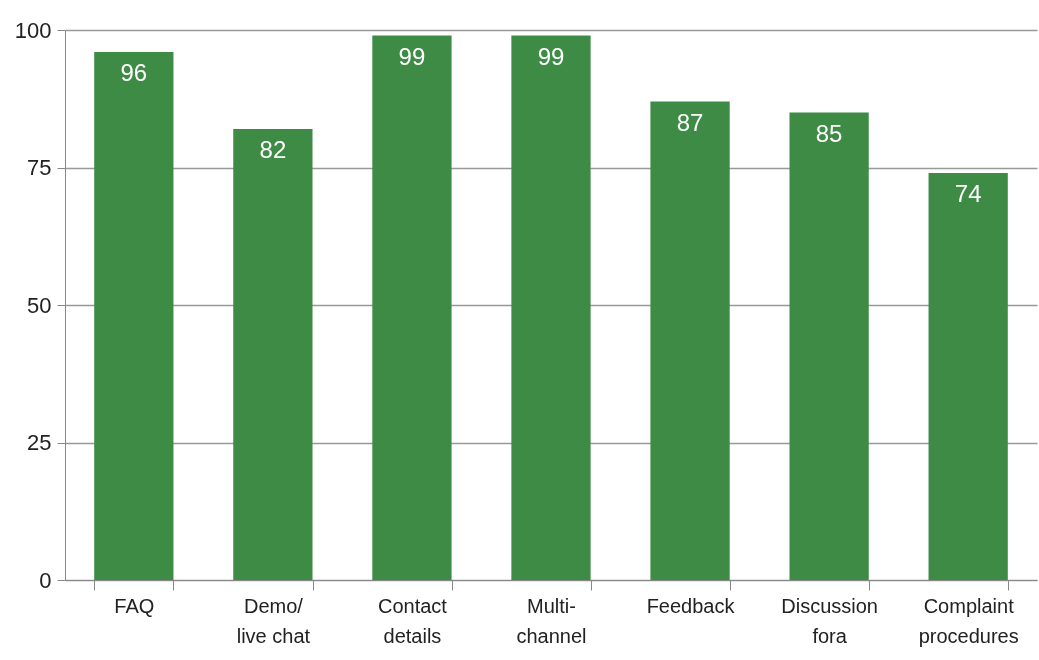 This screenshot has width=1039, height=660. What do you see at coordinates (134, 605) in the screenshot?
I see `x-tick-label: FAQ` at bounding box center [134, 605].